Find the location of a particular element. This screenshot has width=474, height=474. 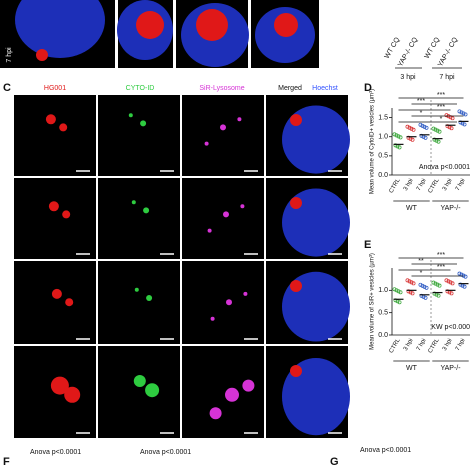

significance: * is located at coordinates (421, 273).